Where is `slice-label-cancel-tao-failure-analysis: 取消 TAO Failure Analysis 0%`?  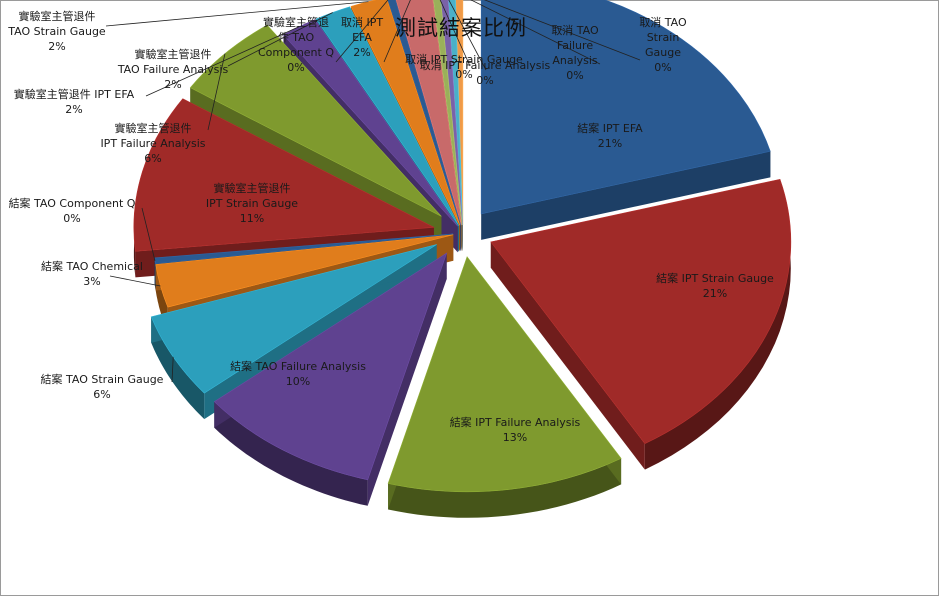 slice-label-cancel-tao-failure-analysis: 取消 TAO Failure Analysis 0% is located at coordinates (575, 53).